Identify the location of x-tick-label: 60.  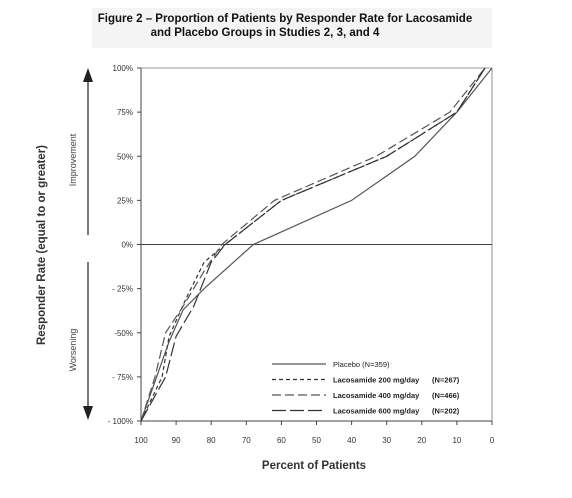
(281, 440).